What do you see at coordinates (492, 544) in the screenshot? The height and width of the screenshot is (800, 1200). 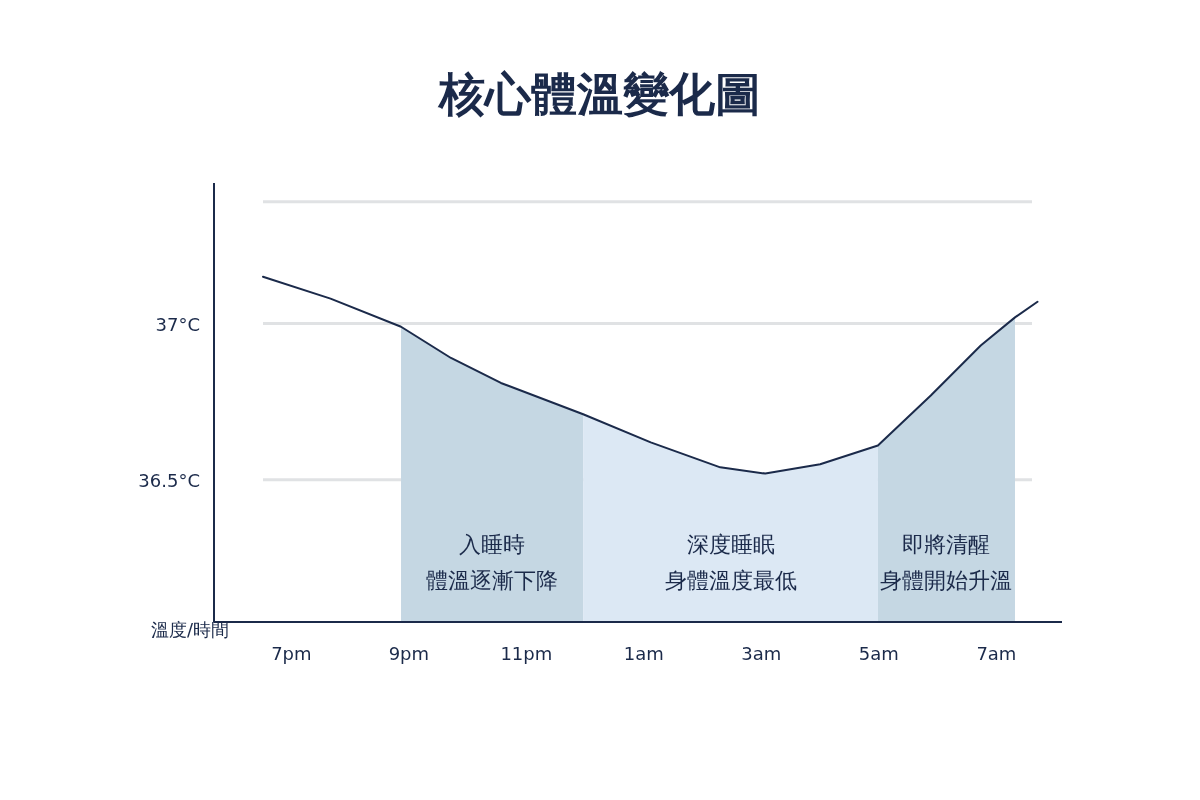 I see `annotation: 入睡時` at bounding box center [492, 544].